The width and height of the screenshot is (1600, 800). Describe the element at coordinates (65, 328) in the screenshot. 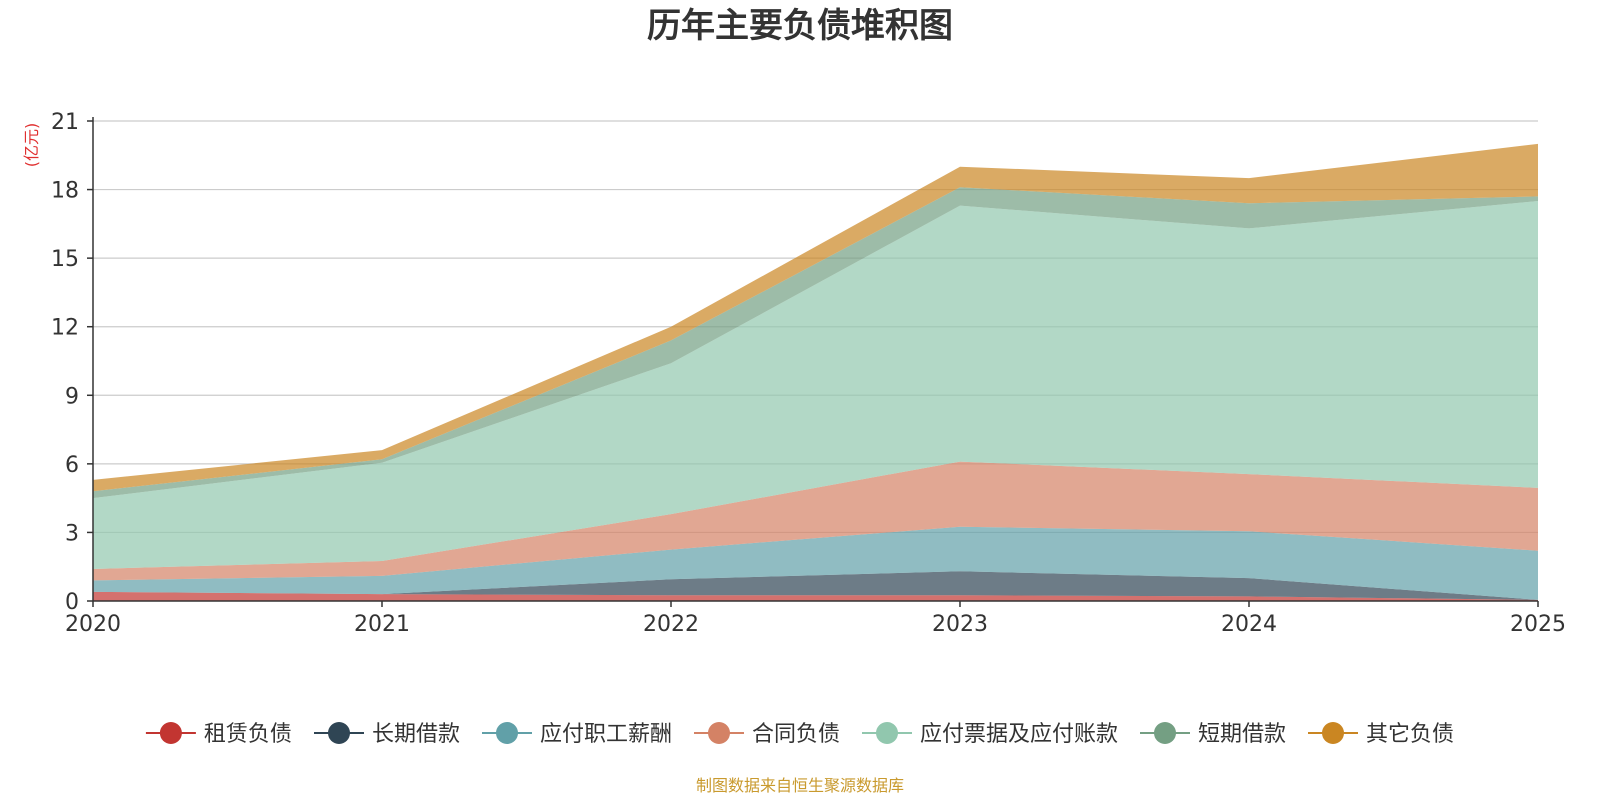

I see `y-tick-label: 12` at that location.